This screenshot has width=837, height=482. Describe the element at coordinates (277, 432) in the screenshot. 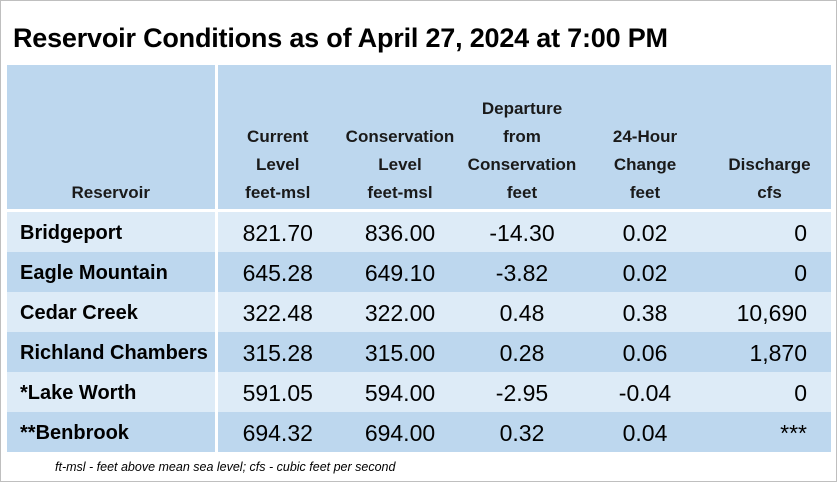

I see `current-level-cell: 694.32` at that location.